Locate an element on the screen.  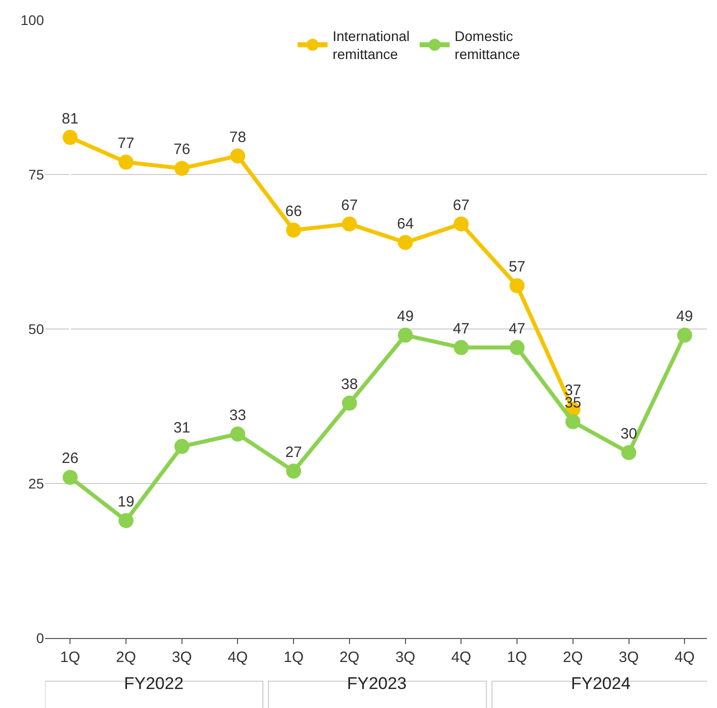
y-tick-label: 50 is located at coordinates (36, 328).